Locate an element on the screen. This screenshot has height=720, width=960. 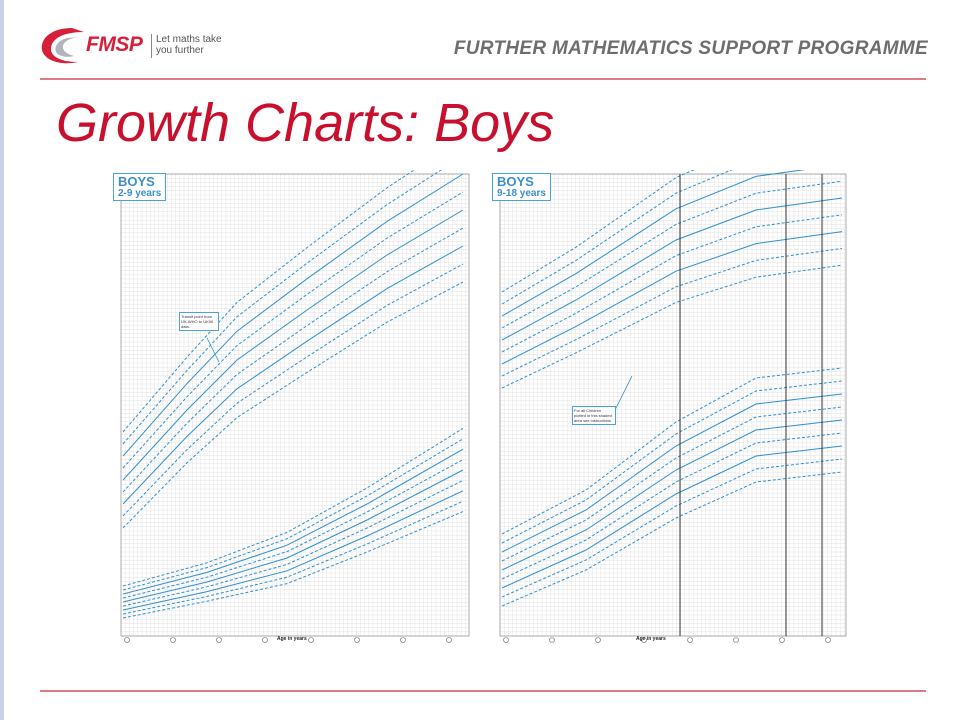
transit-note: Transit point from UK-WHO to UK90 data. is located at coordinates (199, 321).